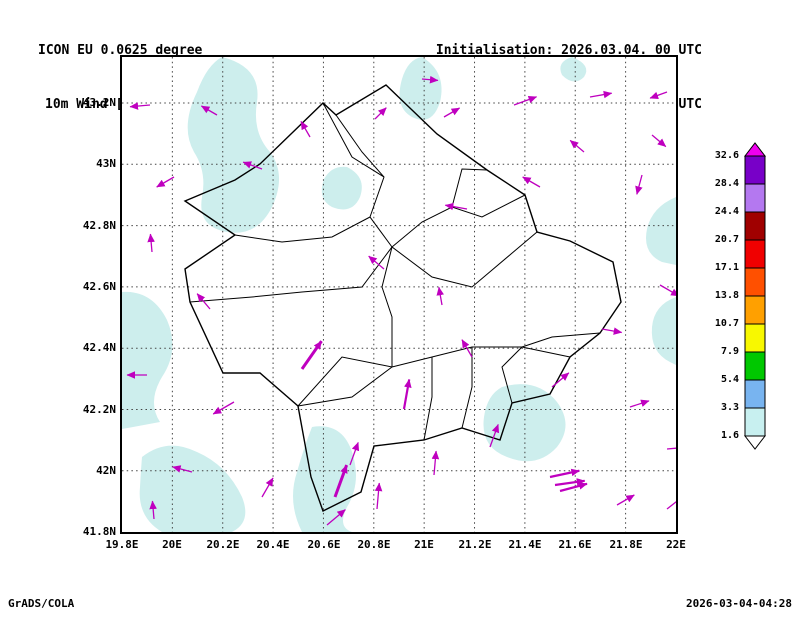  What do you see at coordinates (726, 211) in the screenshot?
I see `colorbar-label: 24.4` at bounding box center [726, 211].